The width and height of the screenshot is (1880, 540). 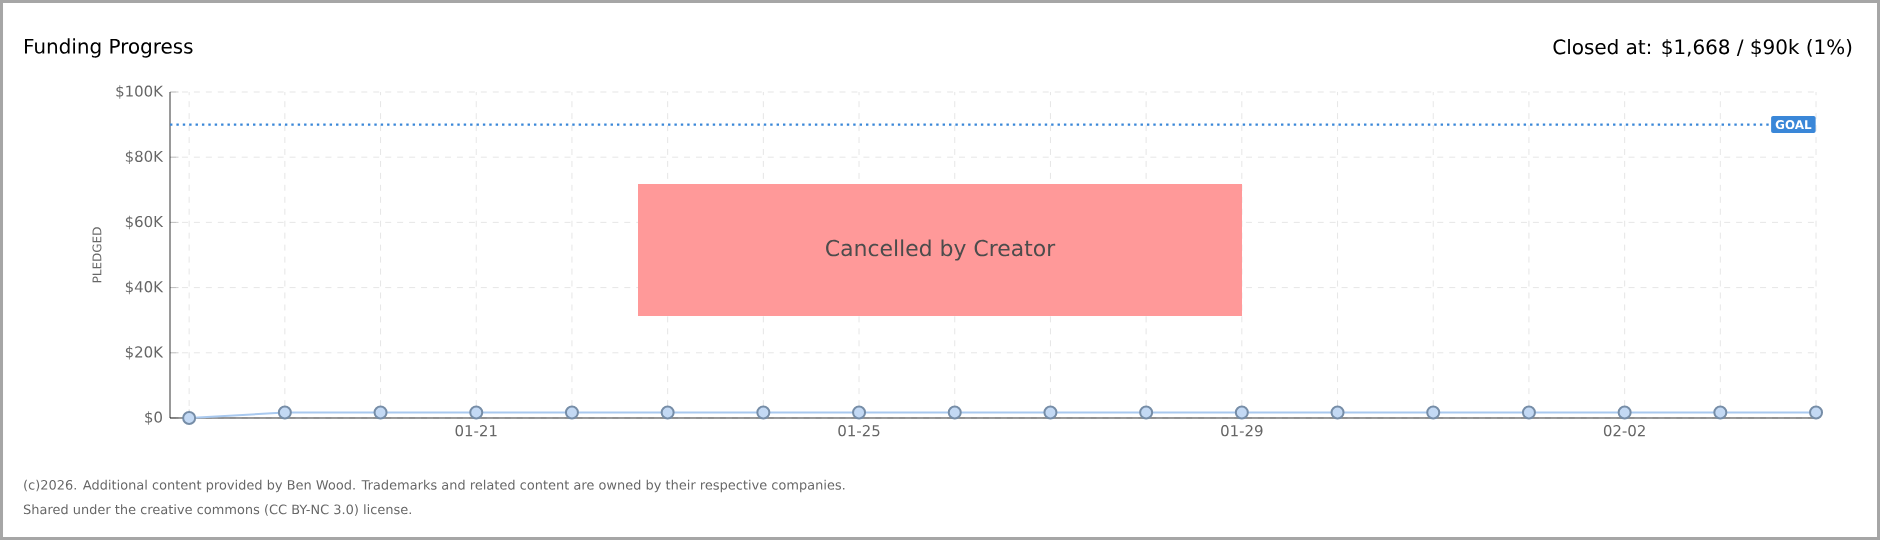 What do you see at coordinates (941, 250) in the screenshot?
I see `annotation: Cancelled by Creator` at bounding box center [941, 250].